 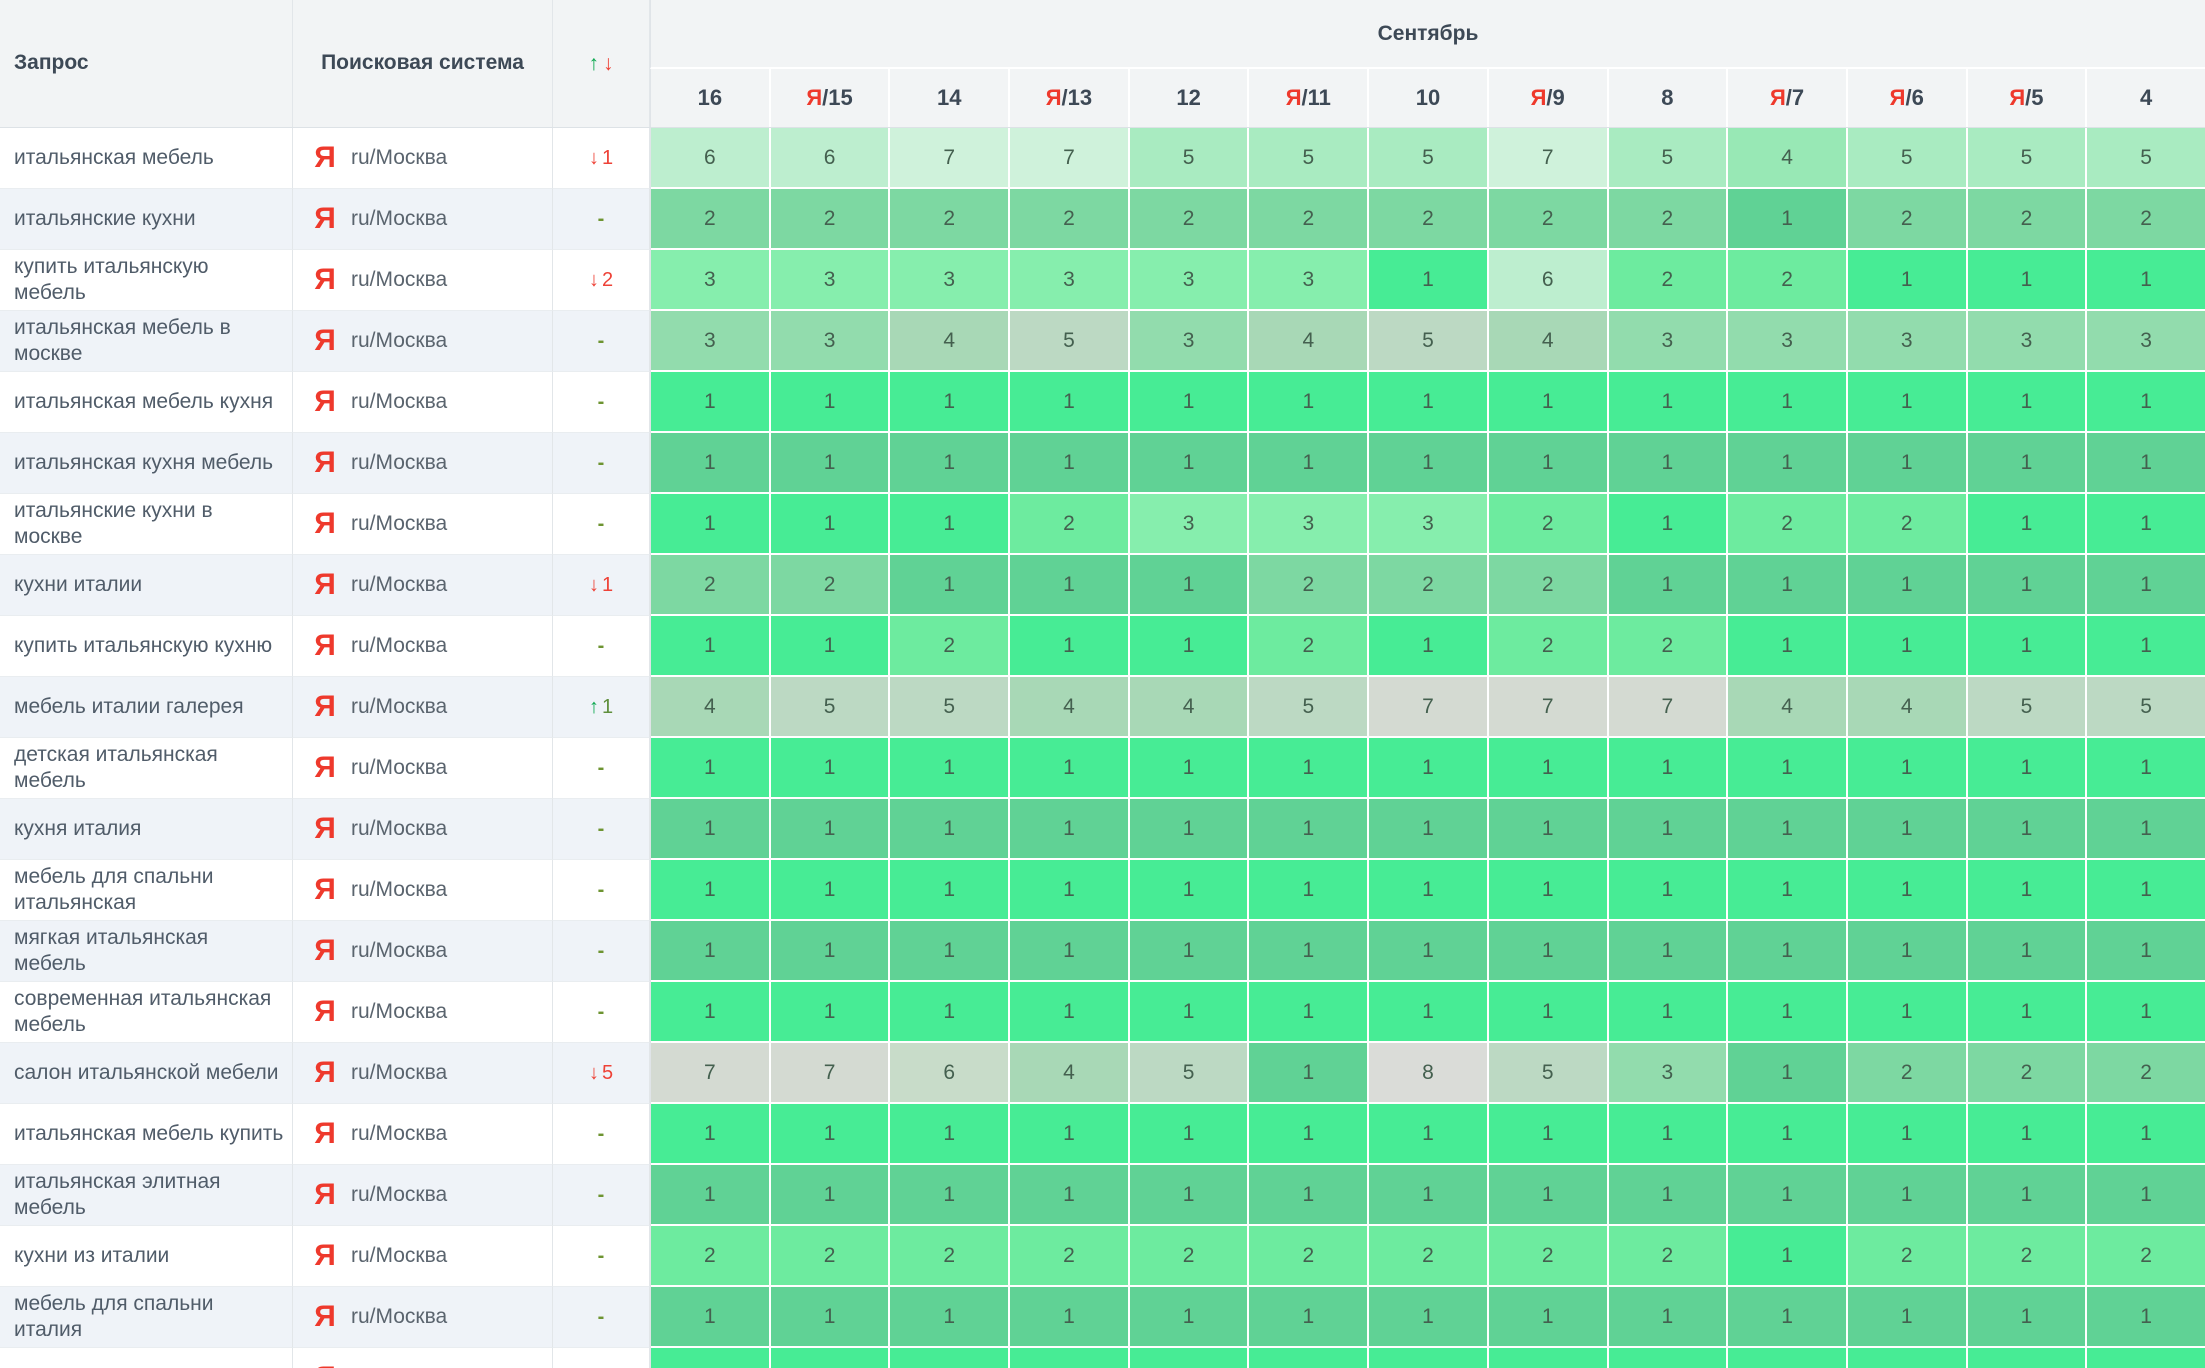 What do you see at coordinates (146, 890) in the screenshot?
I see `query-cell: мебель для спальни итальянская` at bounding box center [146, 890].